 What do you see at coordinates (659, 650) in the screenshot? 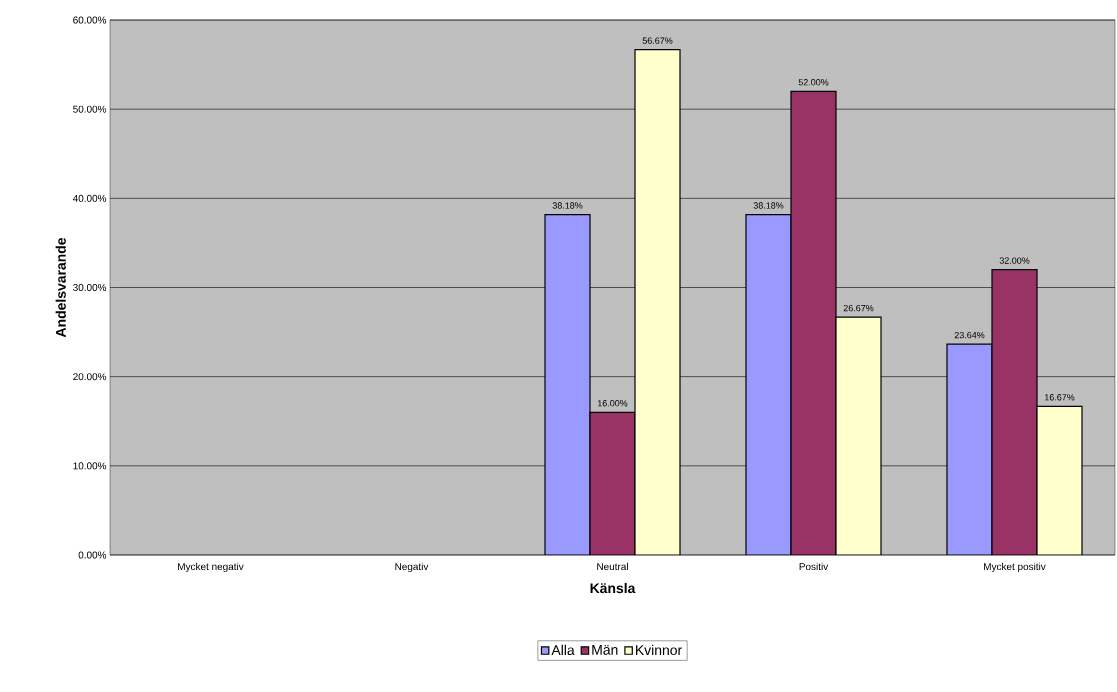
I see `legend-label: Kvinnor` at bounding box center [659, 650].